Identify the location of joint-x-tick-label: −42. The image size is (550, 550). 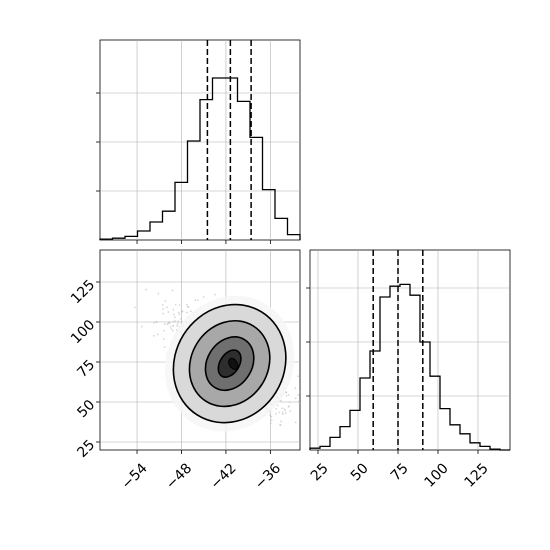
(223, 476).